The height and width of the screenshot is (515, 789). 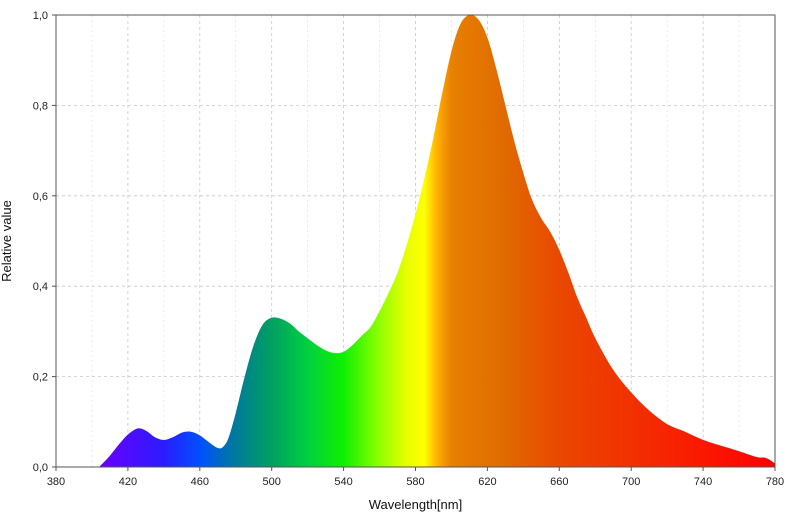 I want to click on y-tick-label-0,0: 0,0, so click(x=40, y=468).